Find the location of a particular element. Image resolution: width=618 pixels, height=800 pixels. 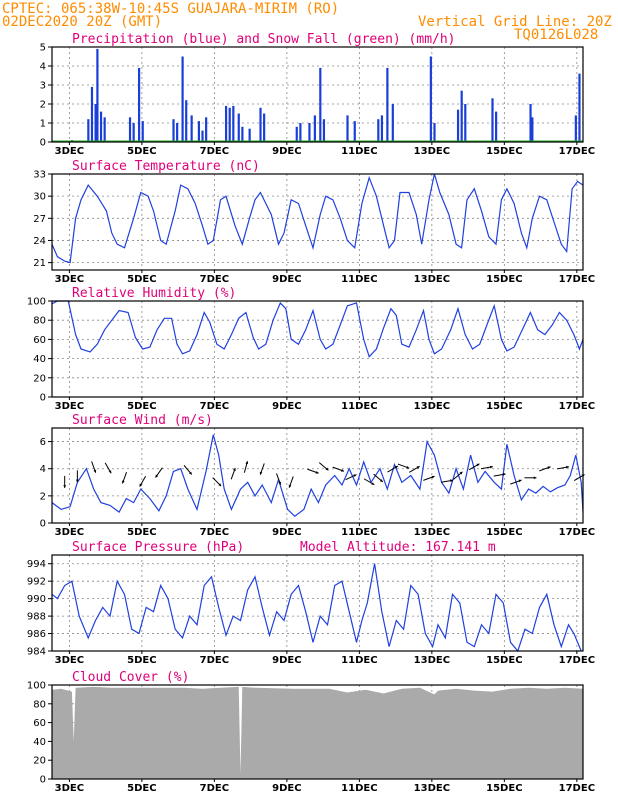

model-altitude: Model Altitude: 167.141 m is located at coordinates (398, 547).